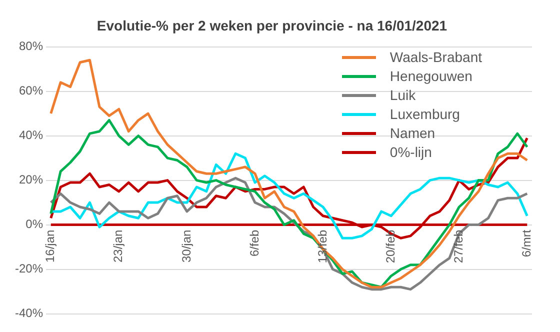 This screenshot has width=560, height=332. I want to click on legend-label: Namen, so click(413, 133).